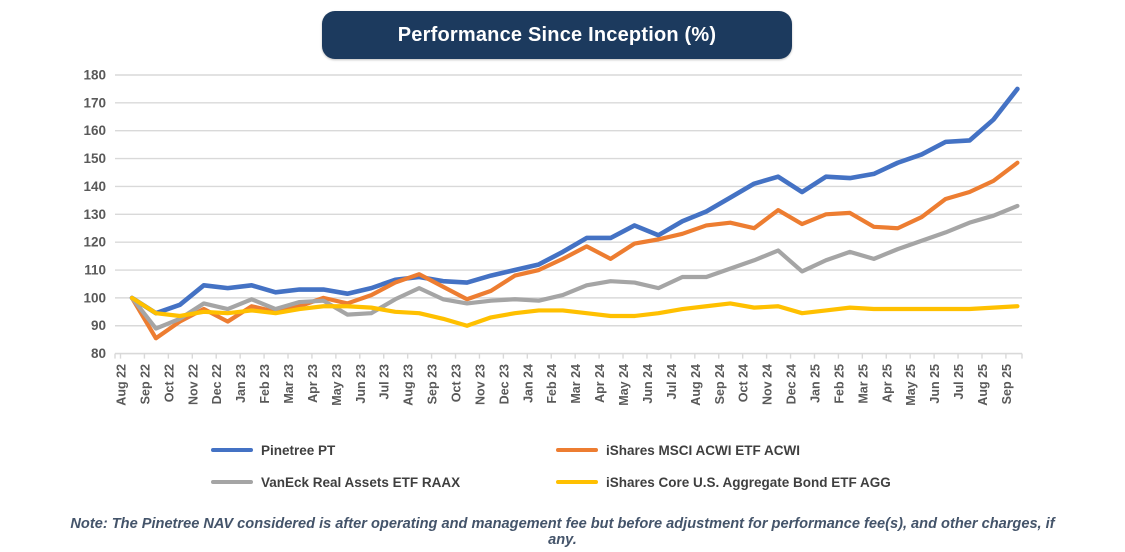 The image size is (1125, 552). What do you see at coordinates (94, 186) in the screenshot?
I see `y-axis-label-140: 140` at bounding box center [94, 186].